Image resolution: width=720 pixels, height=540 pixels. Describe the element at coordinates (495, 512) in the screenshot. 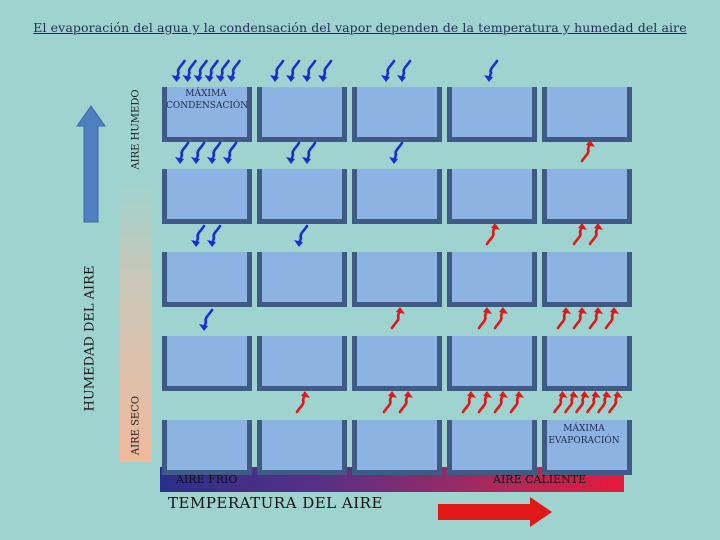

I see `temperature-right-arrow` at that location.